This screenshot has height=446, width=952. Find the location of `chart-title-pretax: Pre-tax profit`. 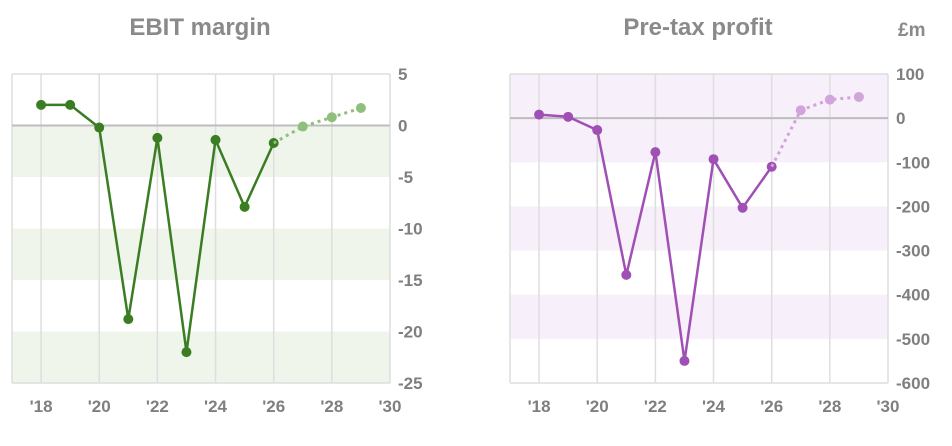

chart-title-pretax: Pre-tax profit is located at coordinates (698, 27).